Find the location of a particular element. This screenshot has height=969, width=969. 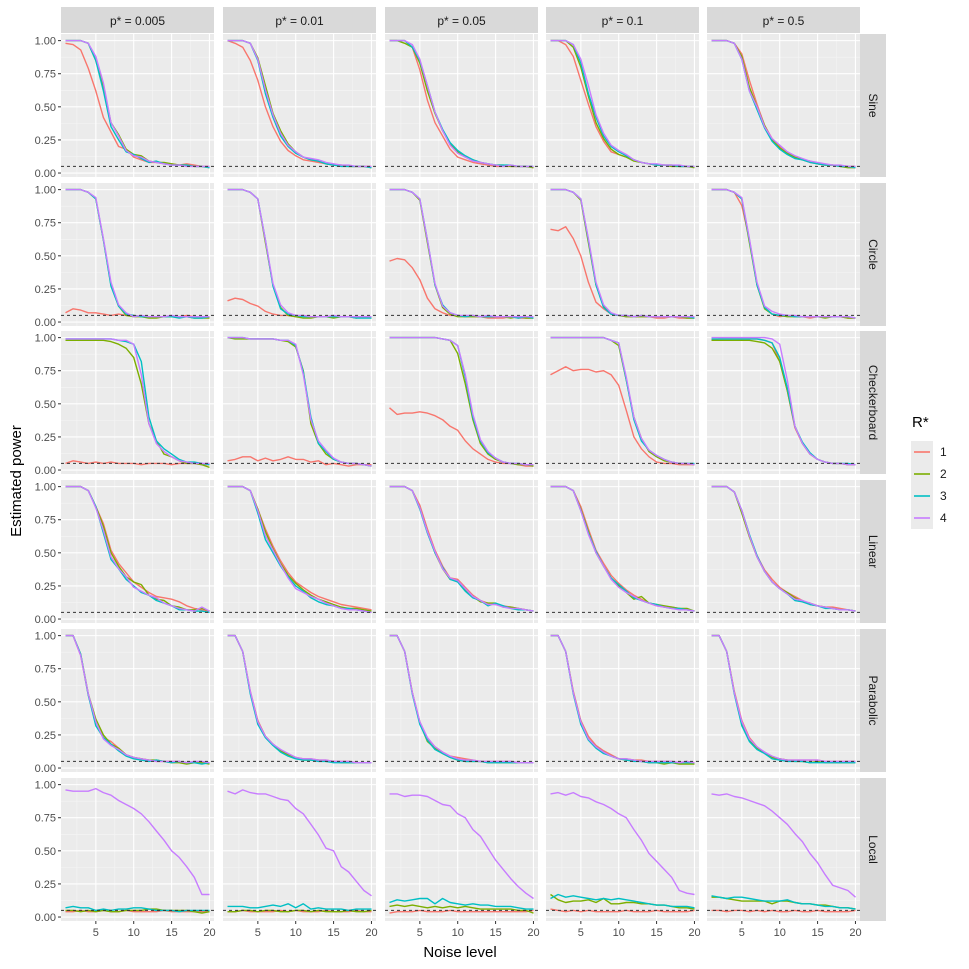

legend-label: 2 is located at coordinates (943, 474).